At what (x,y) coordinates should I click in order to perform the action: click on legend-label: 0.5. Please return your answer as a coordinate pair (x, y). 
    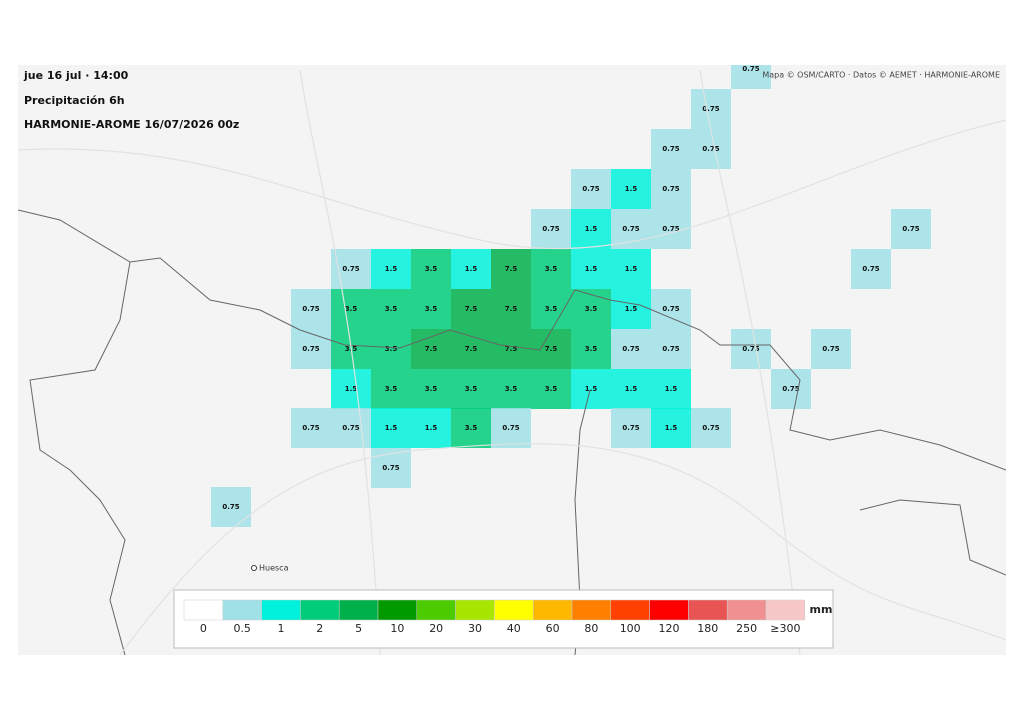
    Looking at the image, I should click on (242, 628).